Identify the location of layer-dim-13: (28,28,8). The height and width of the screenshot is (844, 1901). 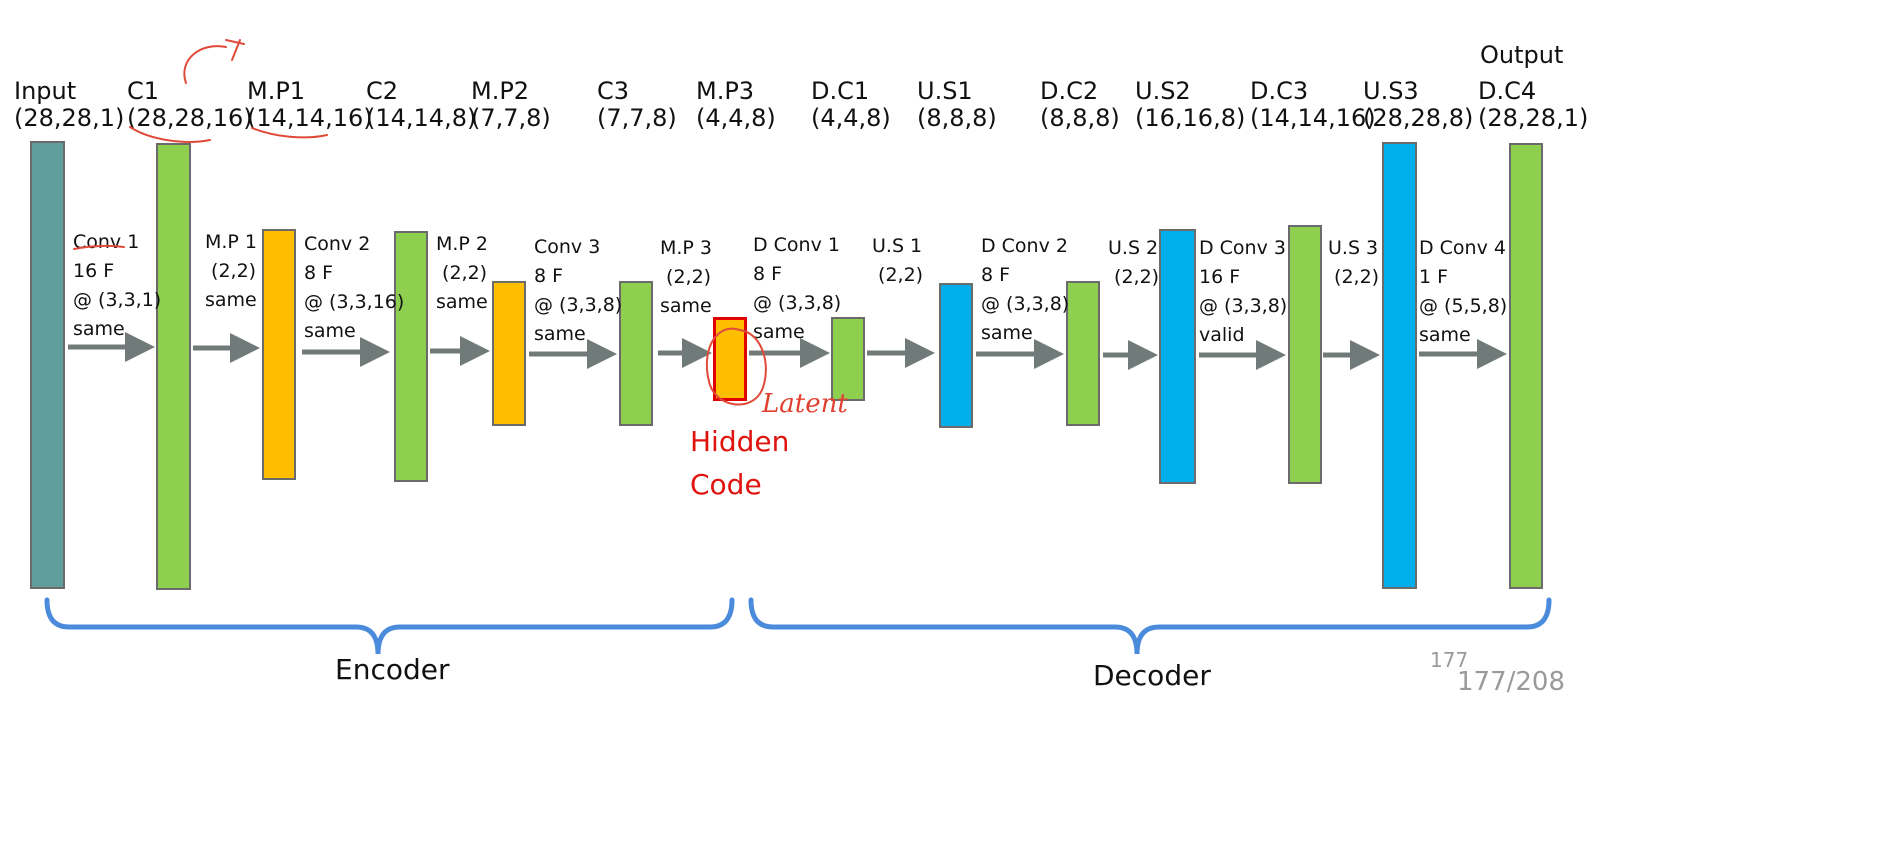
(1418, 118).